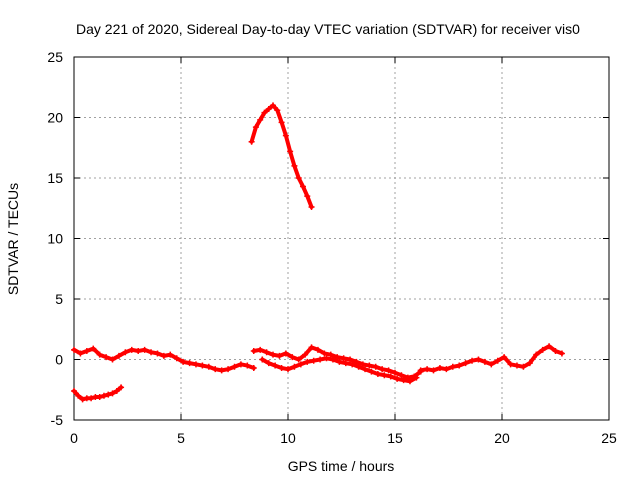 This screenshot has width=640, height=480. What do you see at coordinates (181, 438) in the screenshot?
I see `x-tick-label: 5` at bounding box center [181, 438].